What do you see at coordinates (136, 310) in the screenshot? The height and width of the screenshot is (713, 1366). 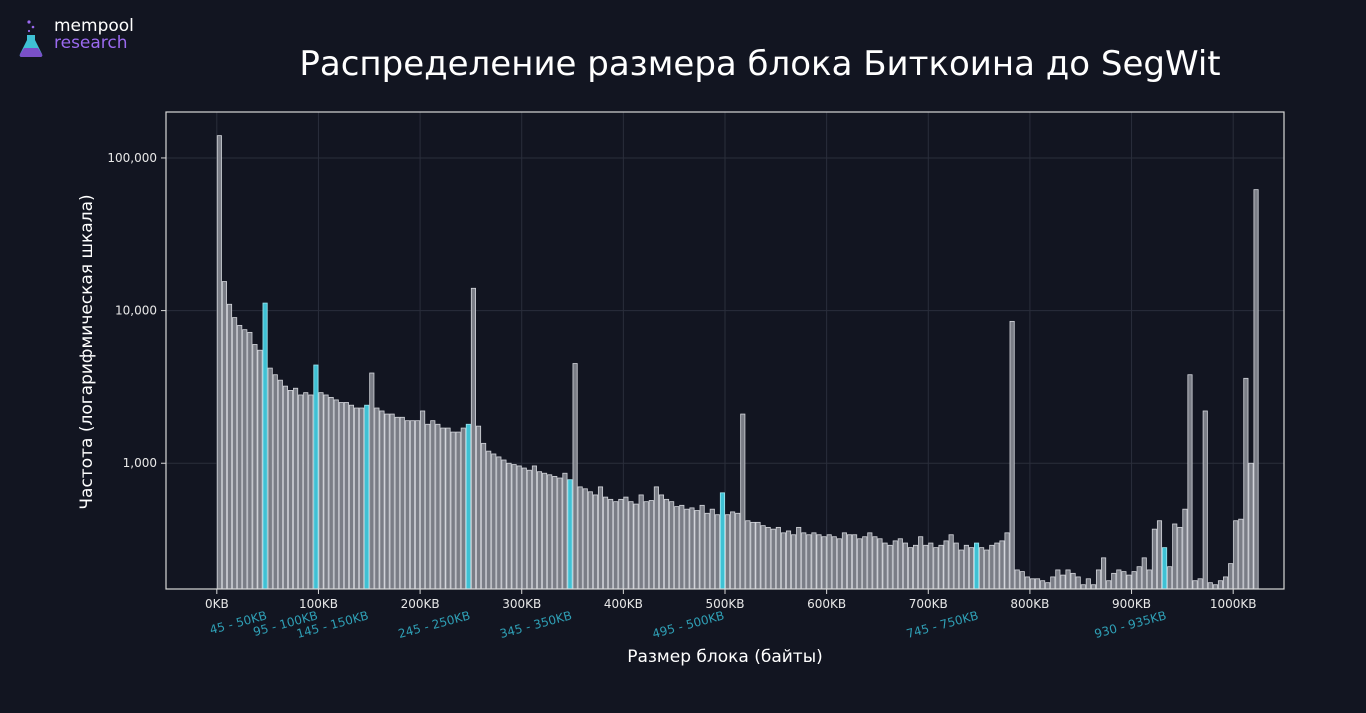 I see `y-axis-ticks: 1,000 10,000 100,000` at bounding box center [136, 310].